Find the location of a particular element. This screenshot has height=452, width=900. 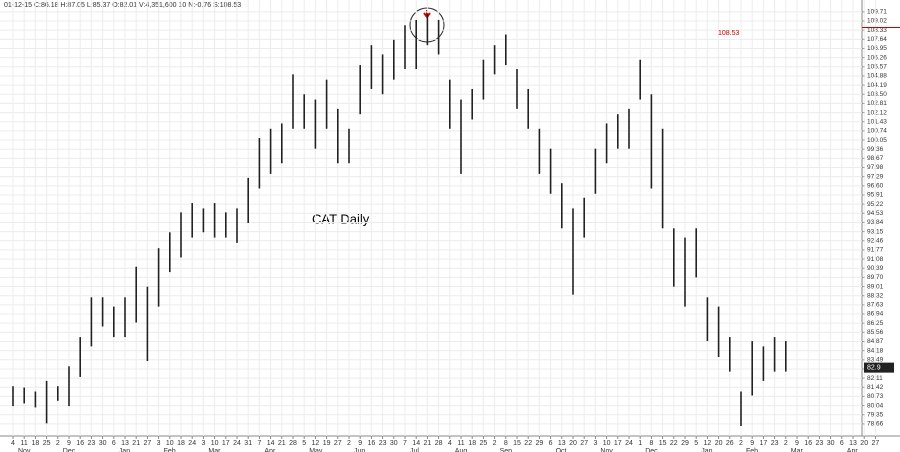

month-label: May is located at coordinates (316, 450).